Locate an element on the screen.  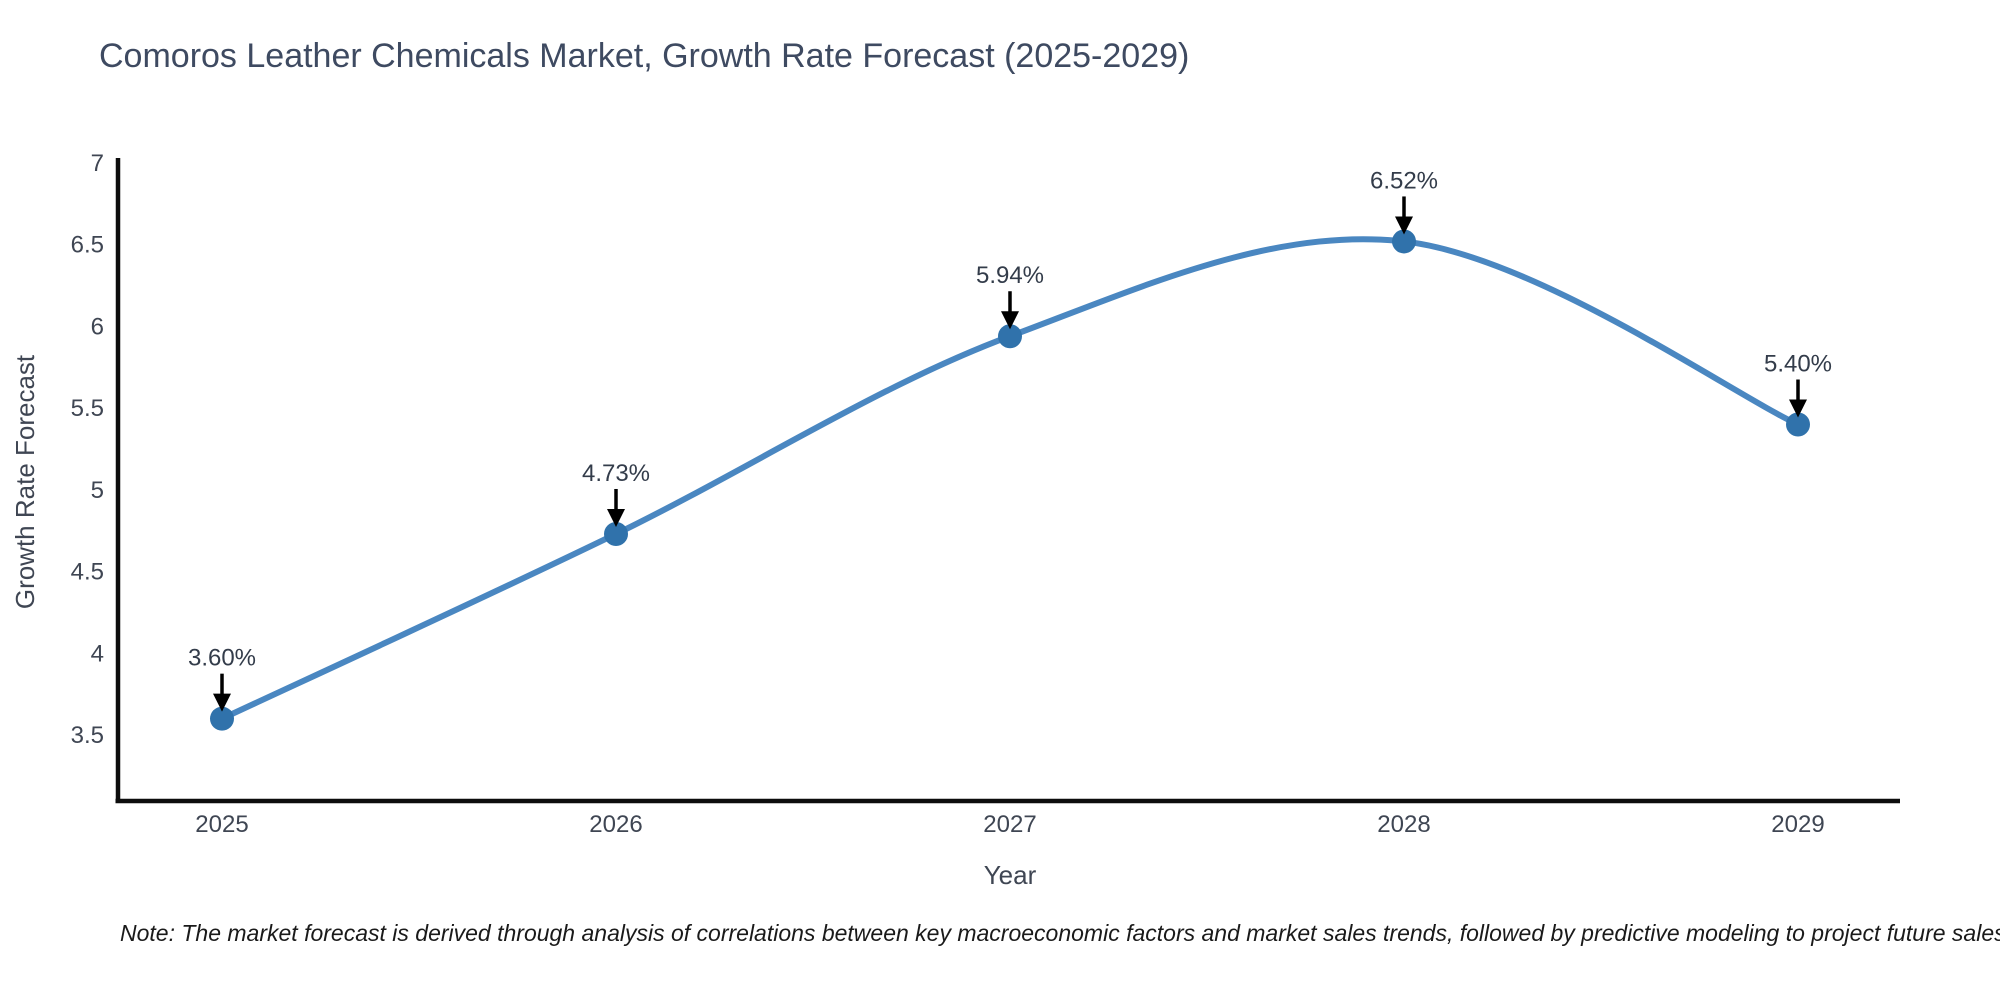
y-tick-label: 3.5 is located at coordinates (87, 735).